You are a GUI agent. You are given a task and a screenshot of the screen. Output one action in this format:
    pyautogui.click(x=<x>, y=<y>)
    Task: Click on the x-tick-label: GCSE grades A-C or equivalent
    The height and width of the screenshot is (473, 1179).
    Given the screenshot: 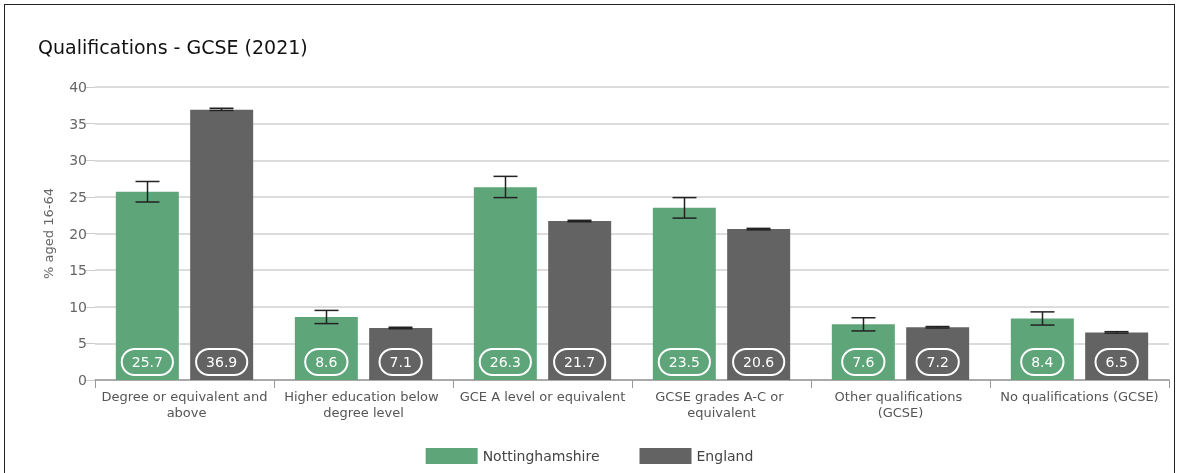 What is the action you would take?
    pyautogui.click(x=721, y=404)
    